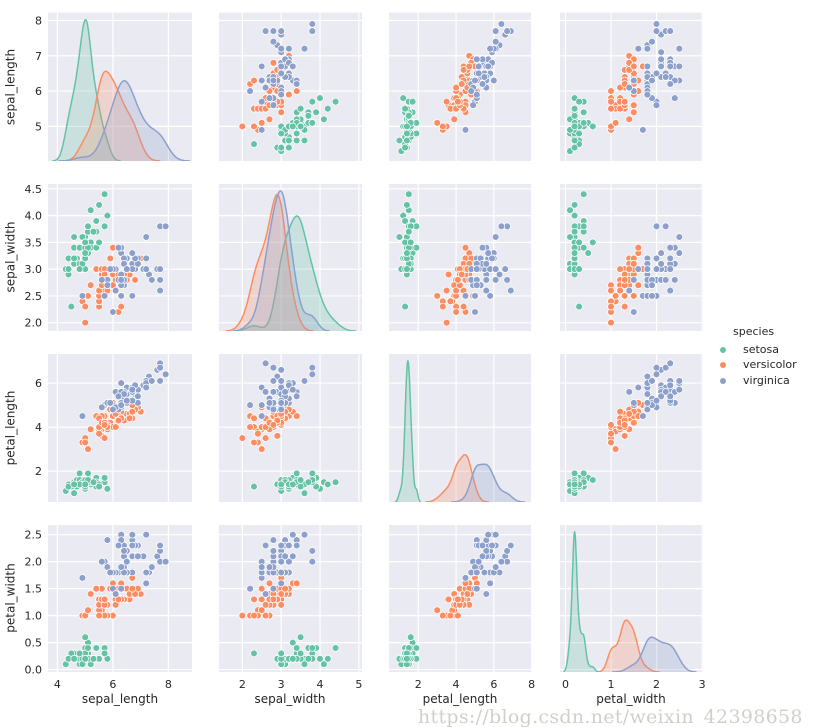 The height and width of the screenshot is (727, 814). I want to click on x-axis-label-petal-length: petal_length, so click(460, 699).